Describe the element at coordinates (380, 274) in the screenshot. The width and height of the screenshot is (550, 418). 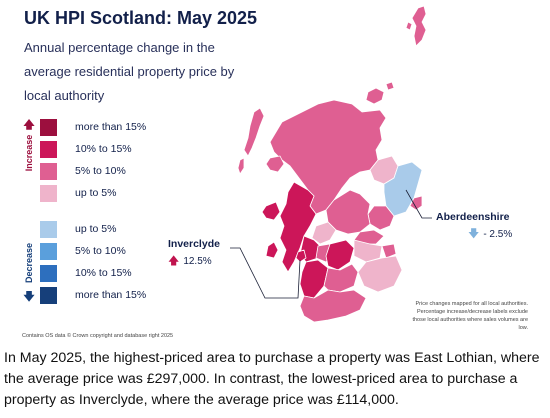
I see `borders-region` at that location.